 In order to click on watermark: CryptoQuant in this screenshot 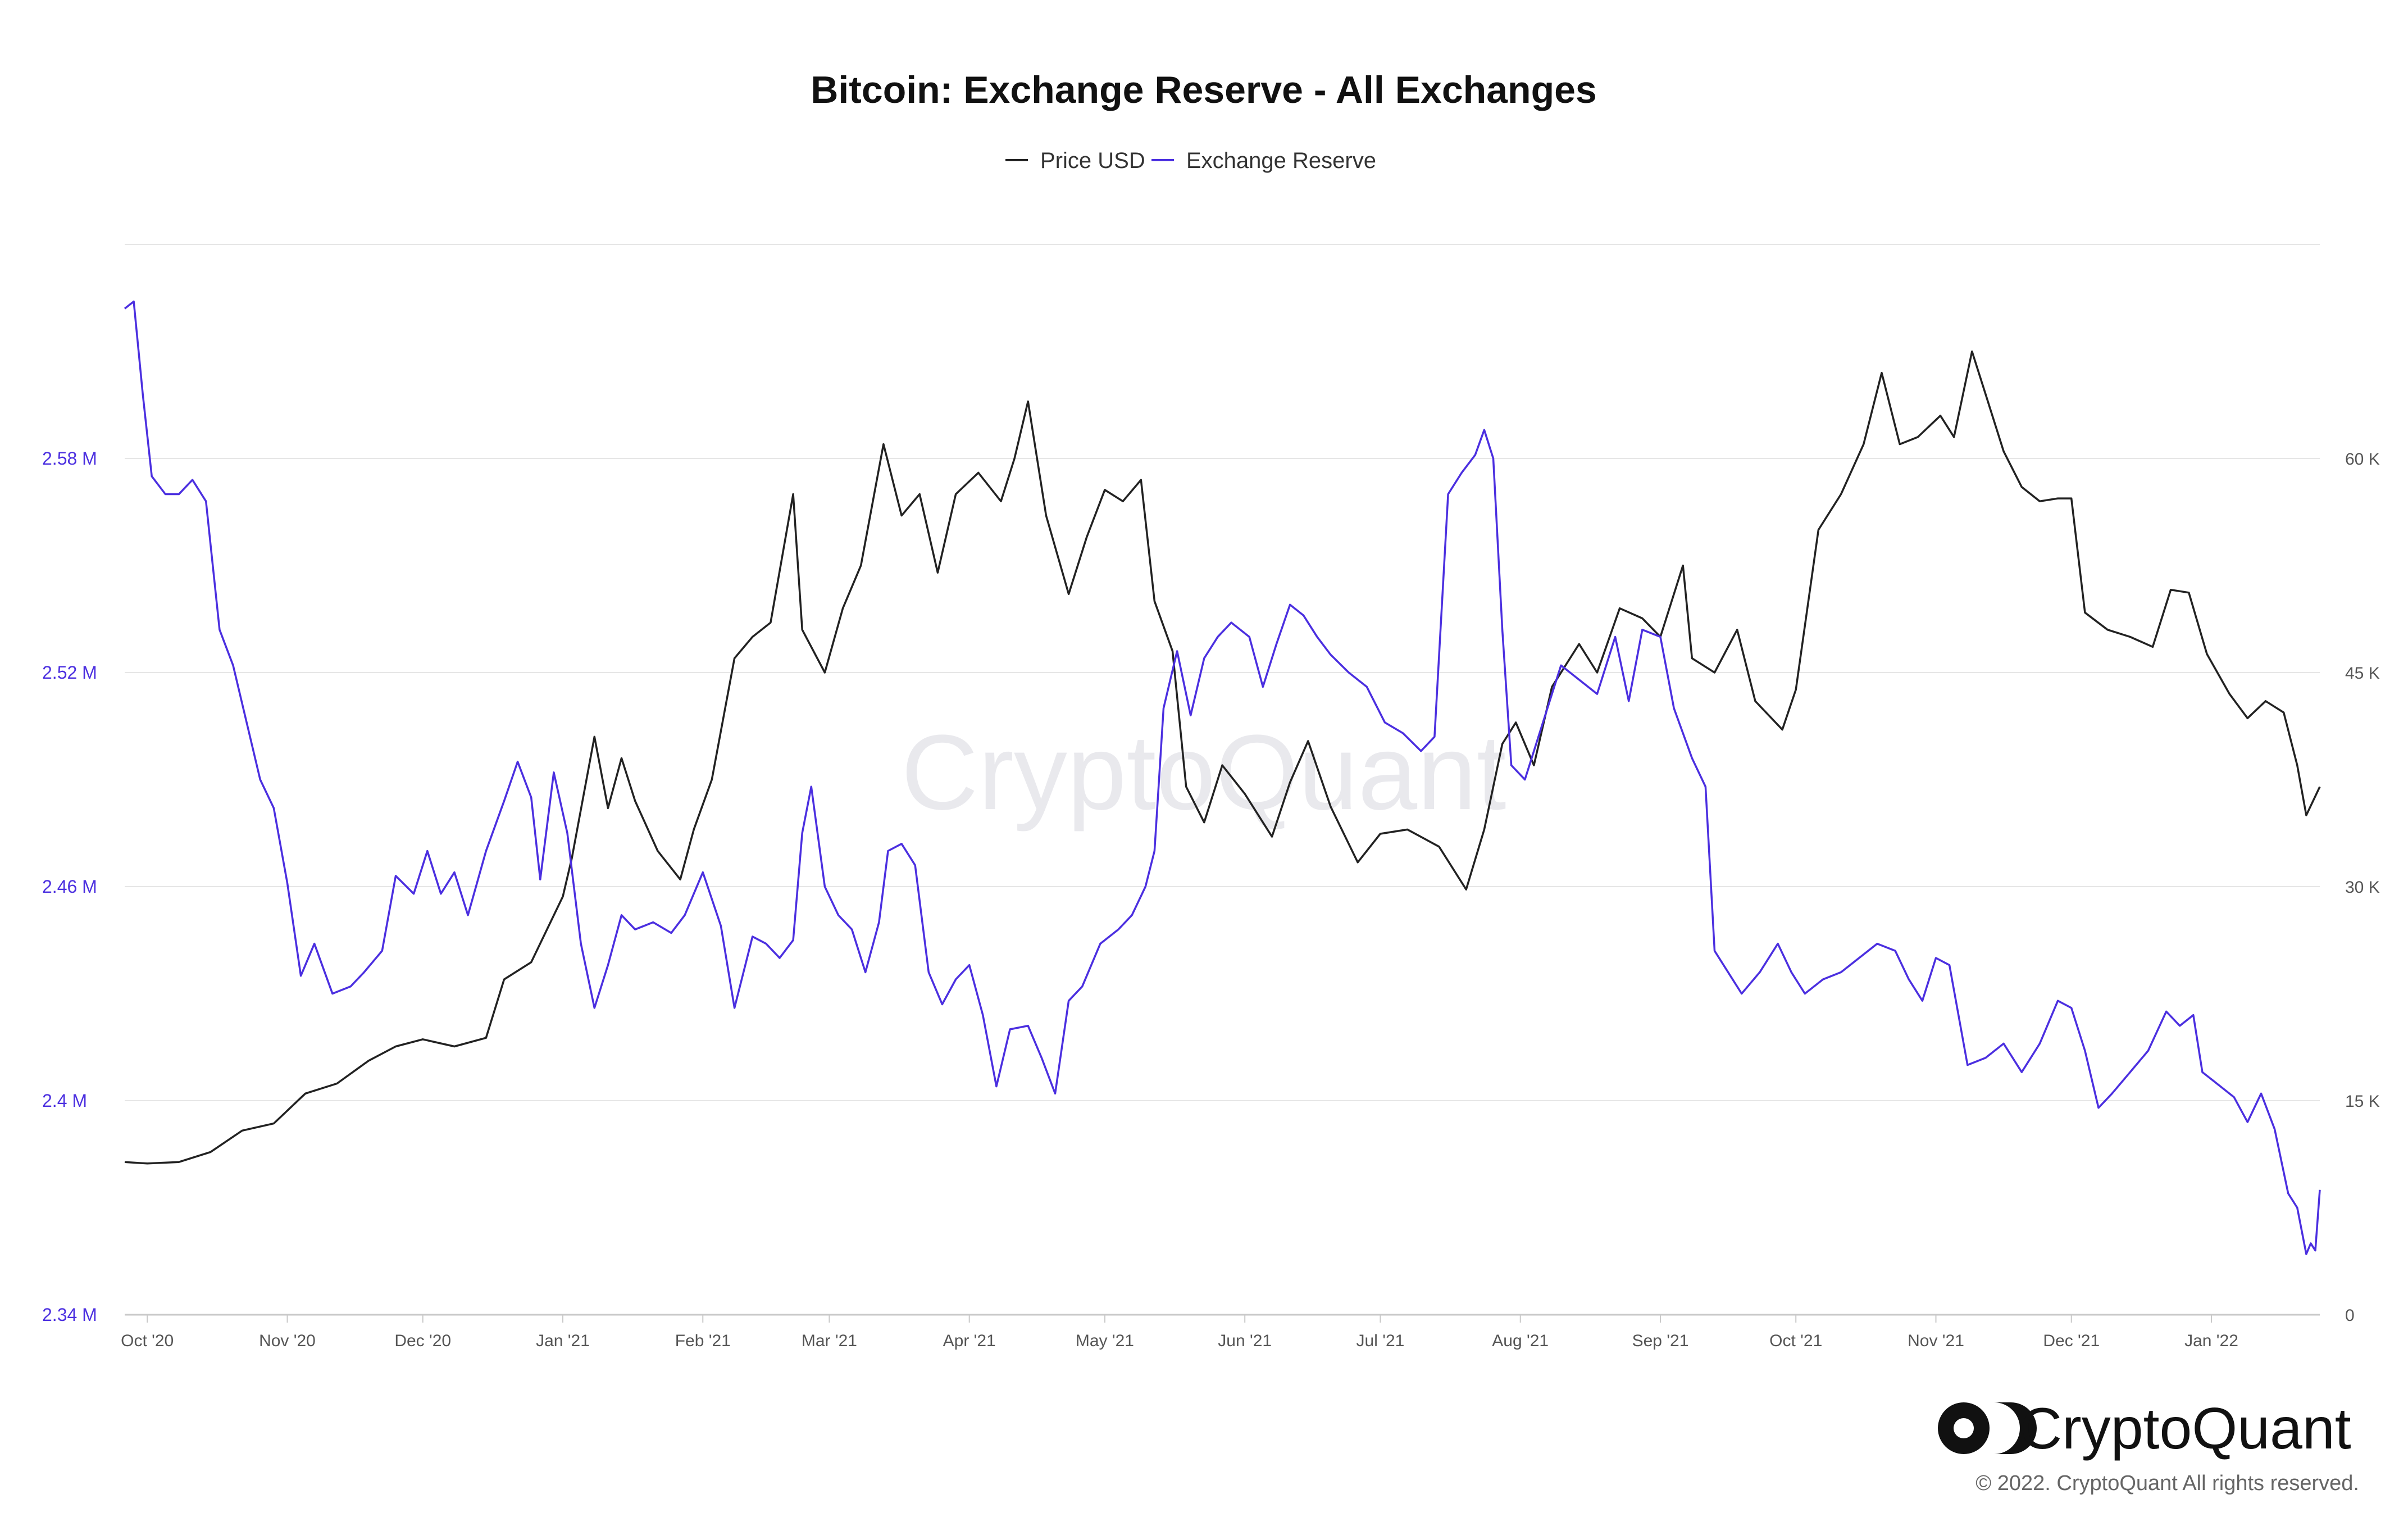, I will do `click(1203, 772)`.